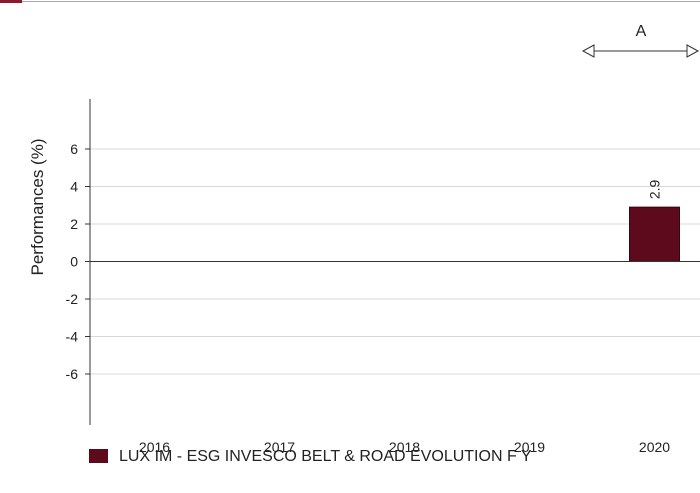 Image resolution: width=700 pixels, height=493 pixels. What do you see at coordinates (654, 447) in the screenshot?
I see `x-tick-label: 2020` at bounding box center [654, 447].